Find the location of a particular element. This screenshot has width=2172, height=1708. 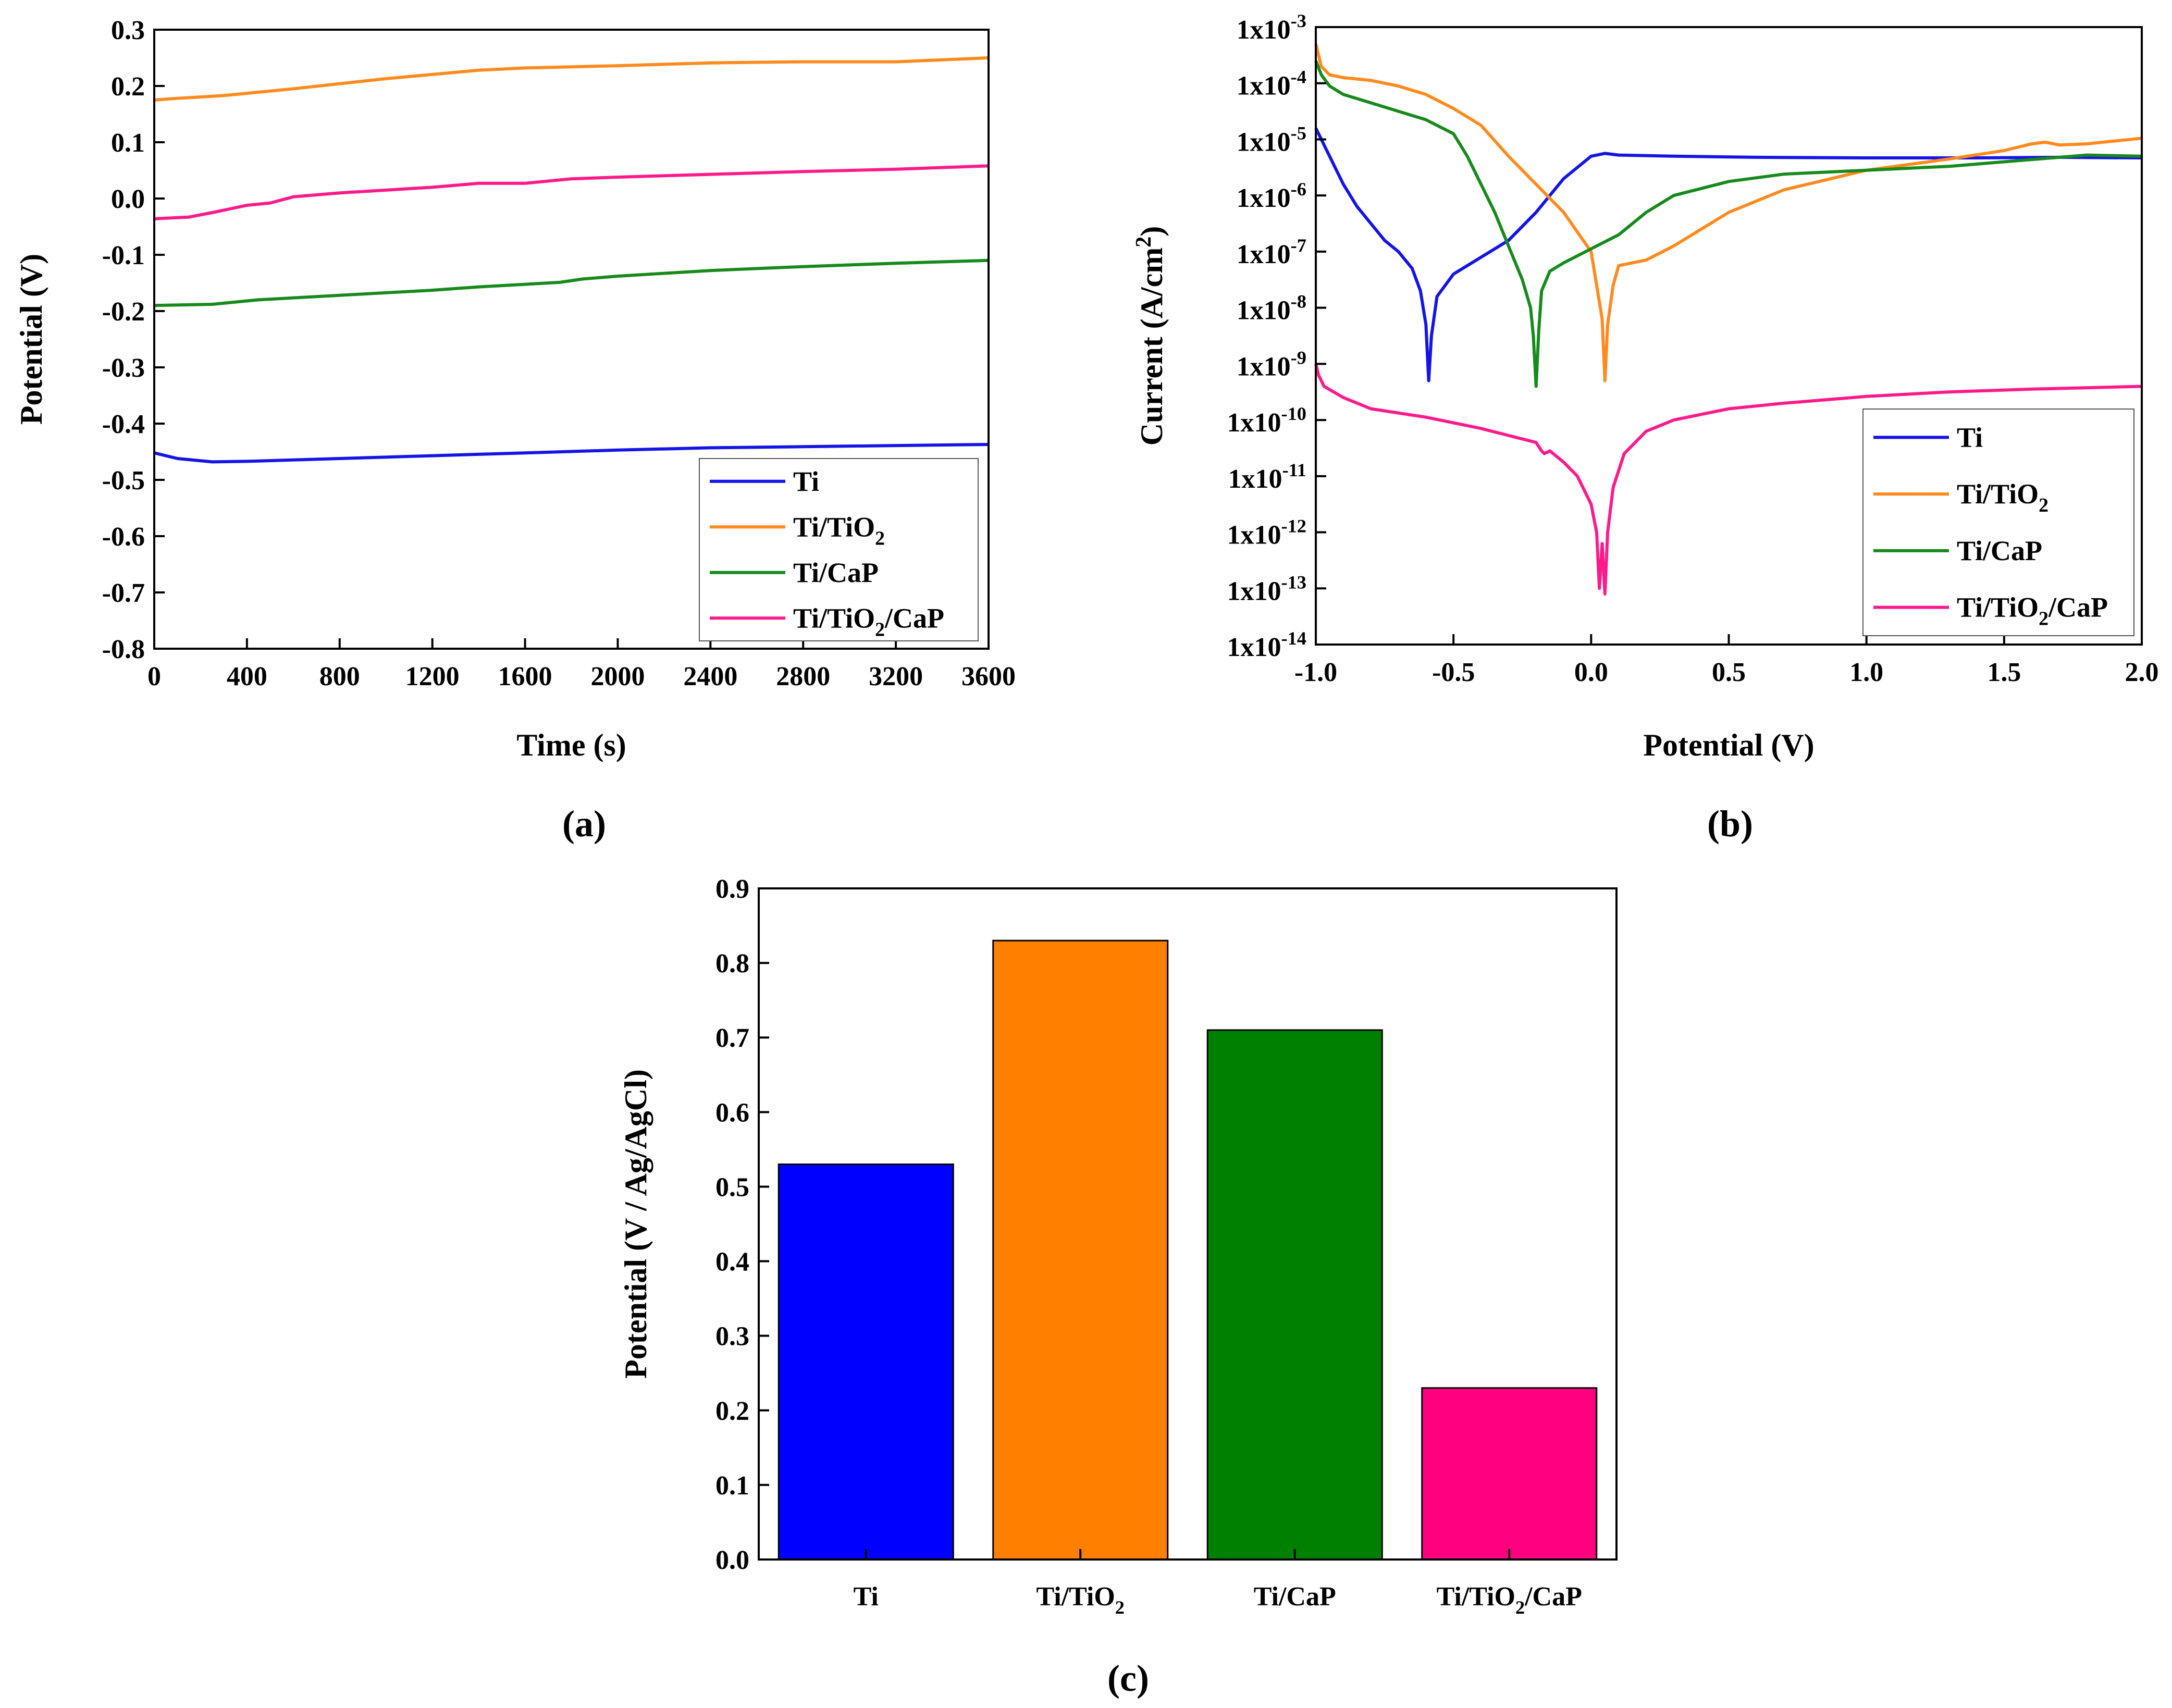

x-tick-label: 0 is located at coordinates (154, 676).